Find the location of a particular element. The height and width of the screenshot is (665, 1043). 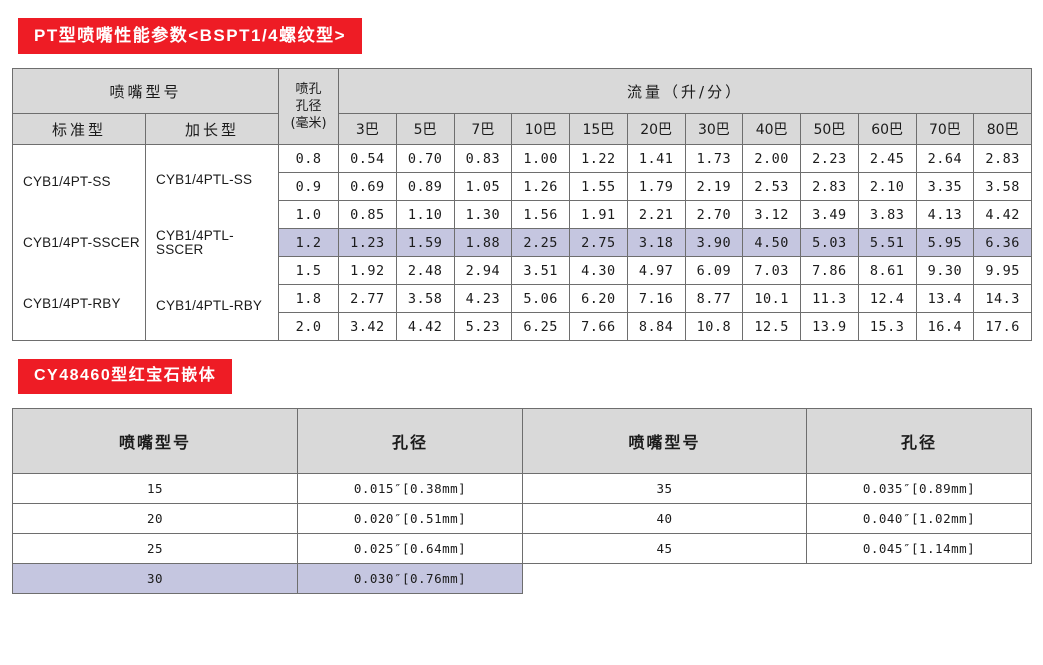

table-row: 20 0.020″[0.51mm] 40 0.040″[1.02mm] is located at coordinates (522, 518).